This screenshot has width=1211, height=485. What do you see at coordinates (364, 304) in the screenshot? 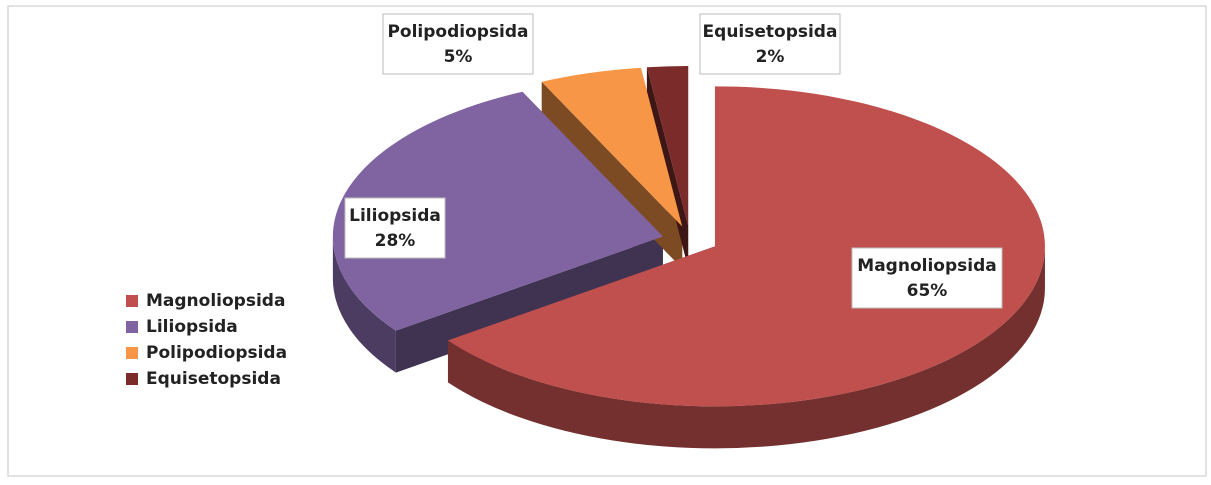
I see `slice-side` at bounding box center [364, 304].